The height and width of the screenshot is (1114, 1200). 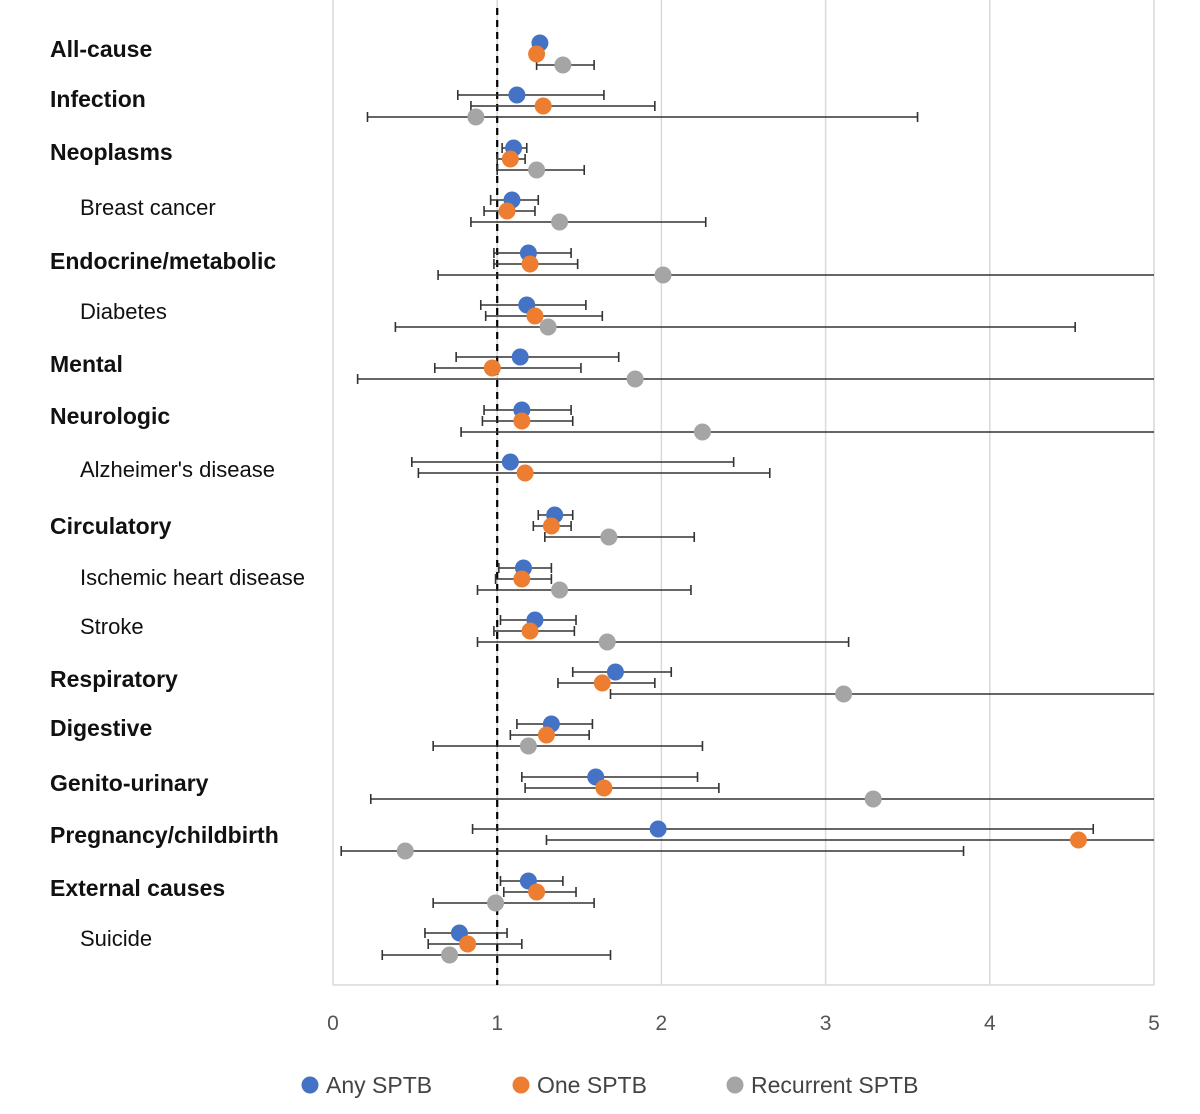 What do you see at coordinates (112, 626) in the screenshot?
I see `category-label: Stroke` at bounding box center [112, 626].